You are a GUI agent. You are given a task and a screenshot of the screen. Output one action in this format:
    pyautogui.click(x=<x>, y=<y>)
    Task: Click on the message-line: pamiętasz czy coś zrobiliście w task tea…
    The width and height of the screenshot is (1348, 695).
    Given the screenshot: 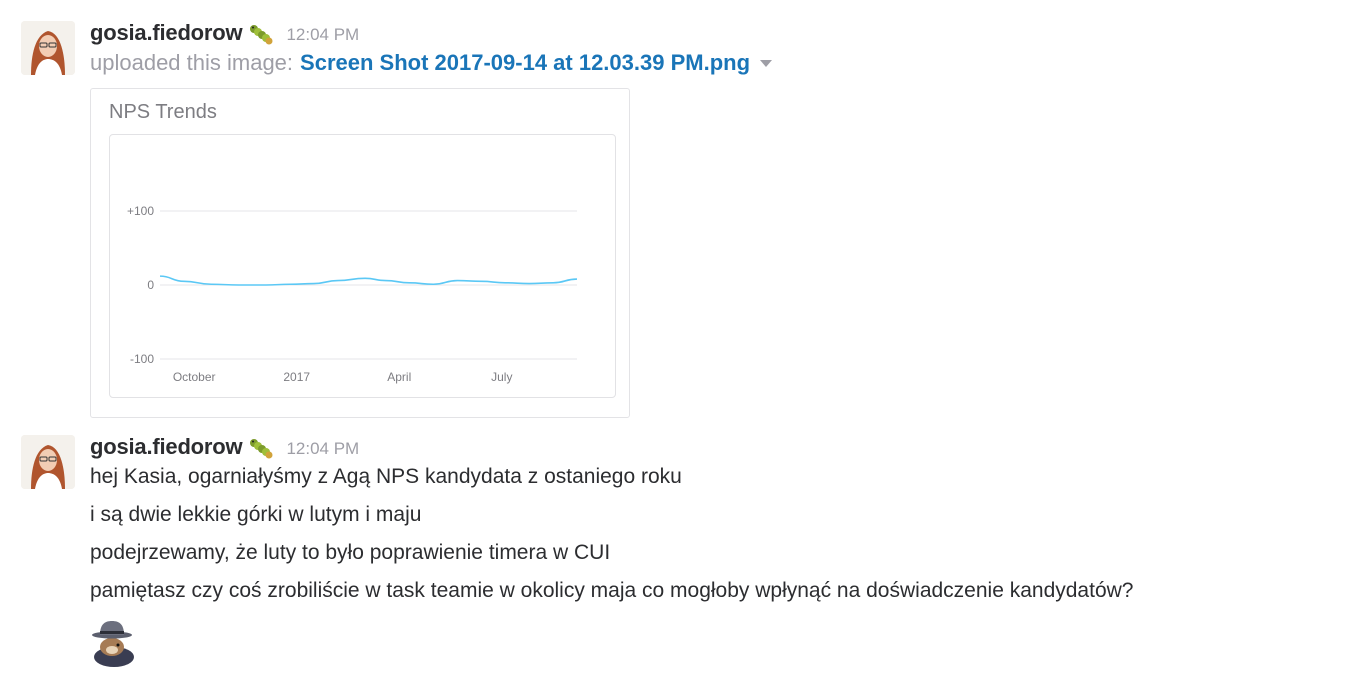 What is the action you would take?
    pyautogui.click(x=612, y=590)
    